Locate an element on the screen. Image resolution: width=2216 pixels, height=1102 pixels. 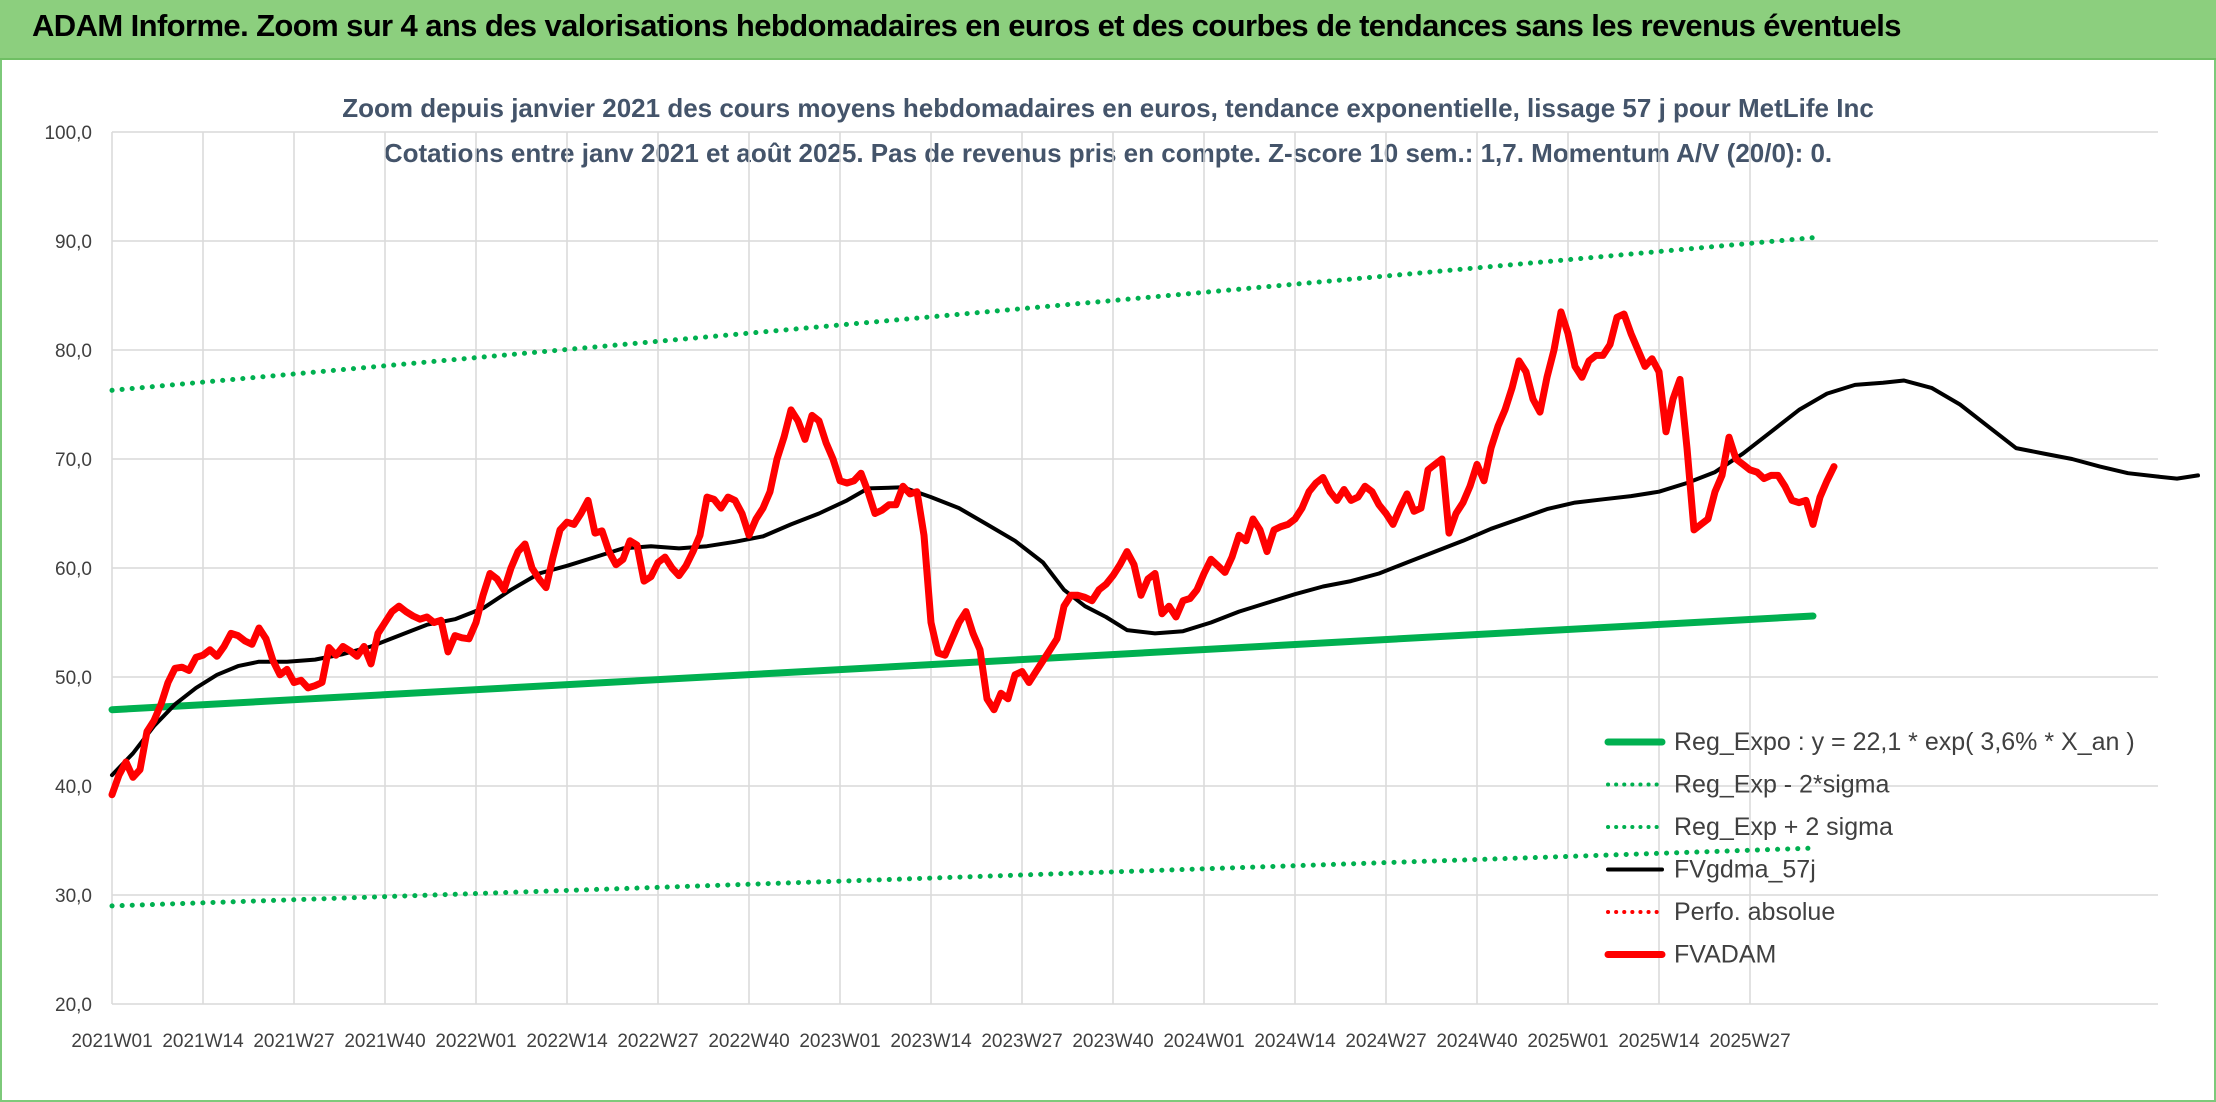
x-tick-label: 2022W14 is located at coordinates (567, 1041).